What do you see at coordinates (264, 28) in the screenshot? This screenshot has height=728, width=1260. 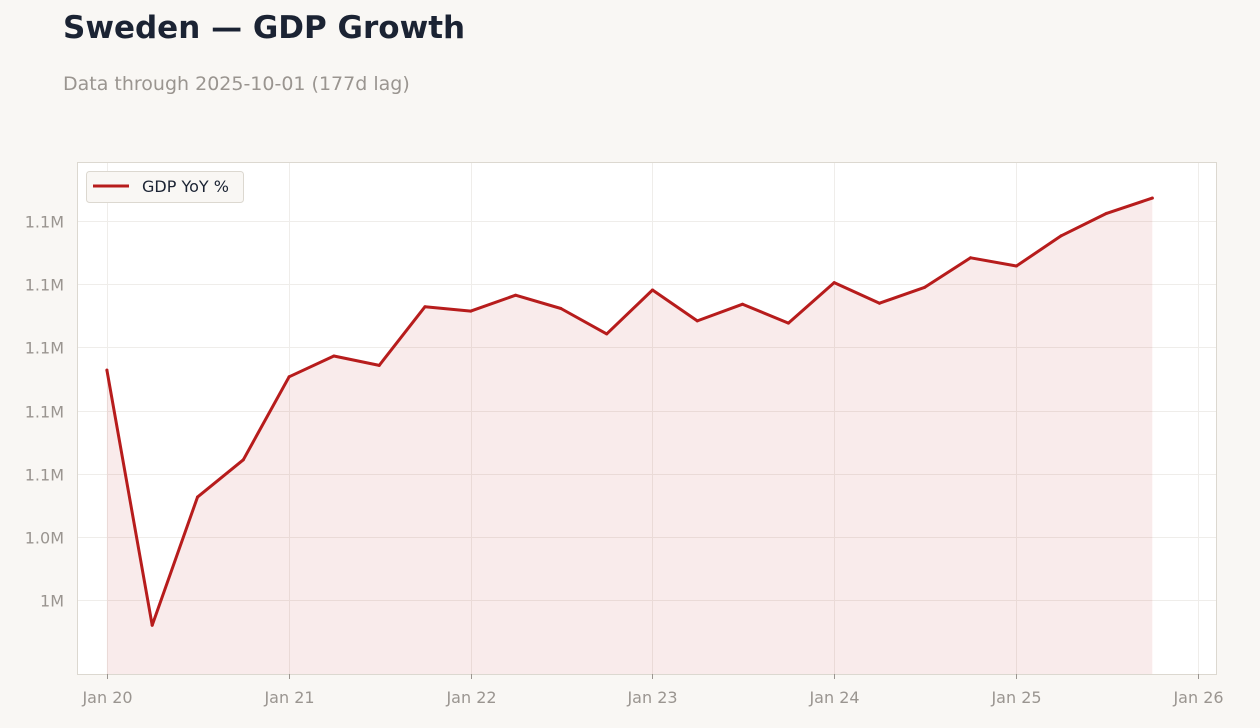 I see `chart-title: Sweden — GDP Growth` at bounding box center [264, 28].